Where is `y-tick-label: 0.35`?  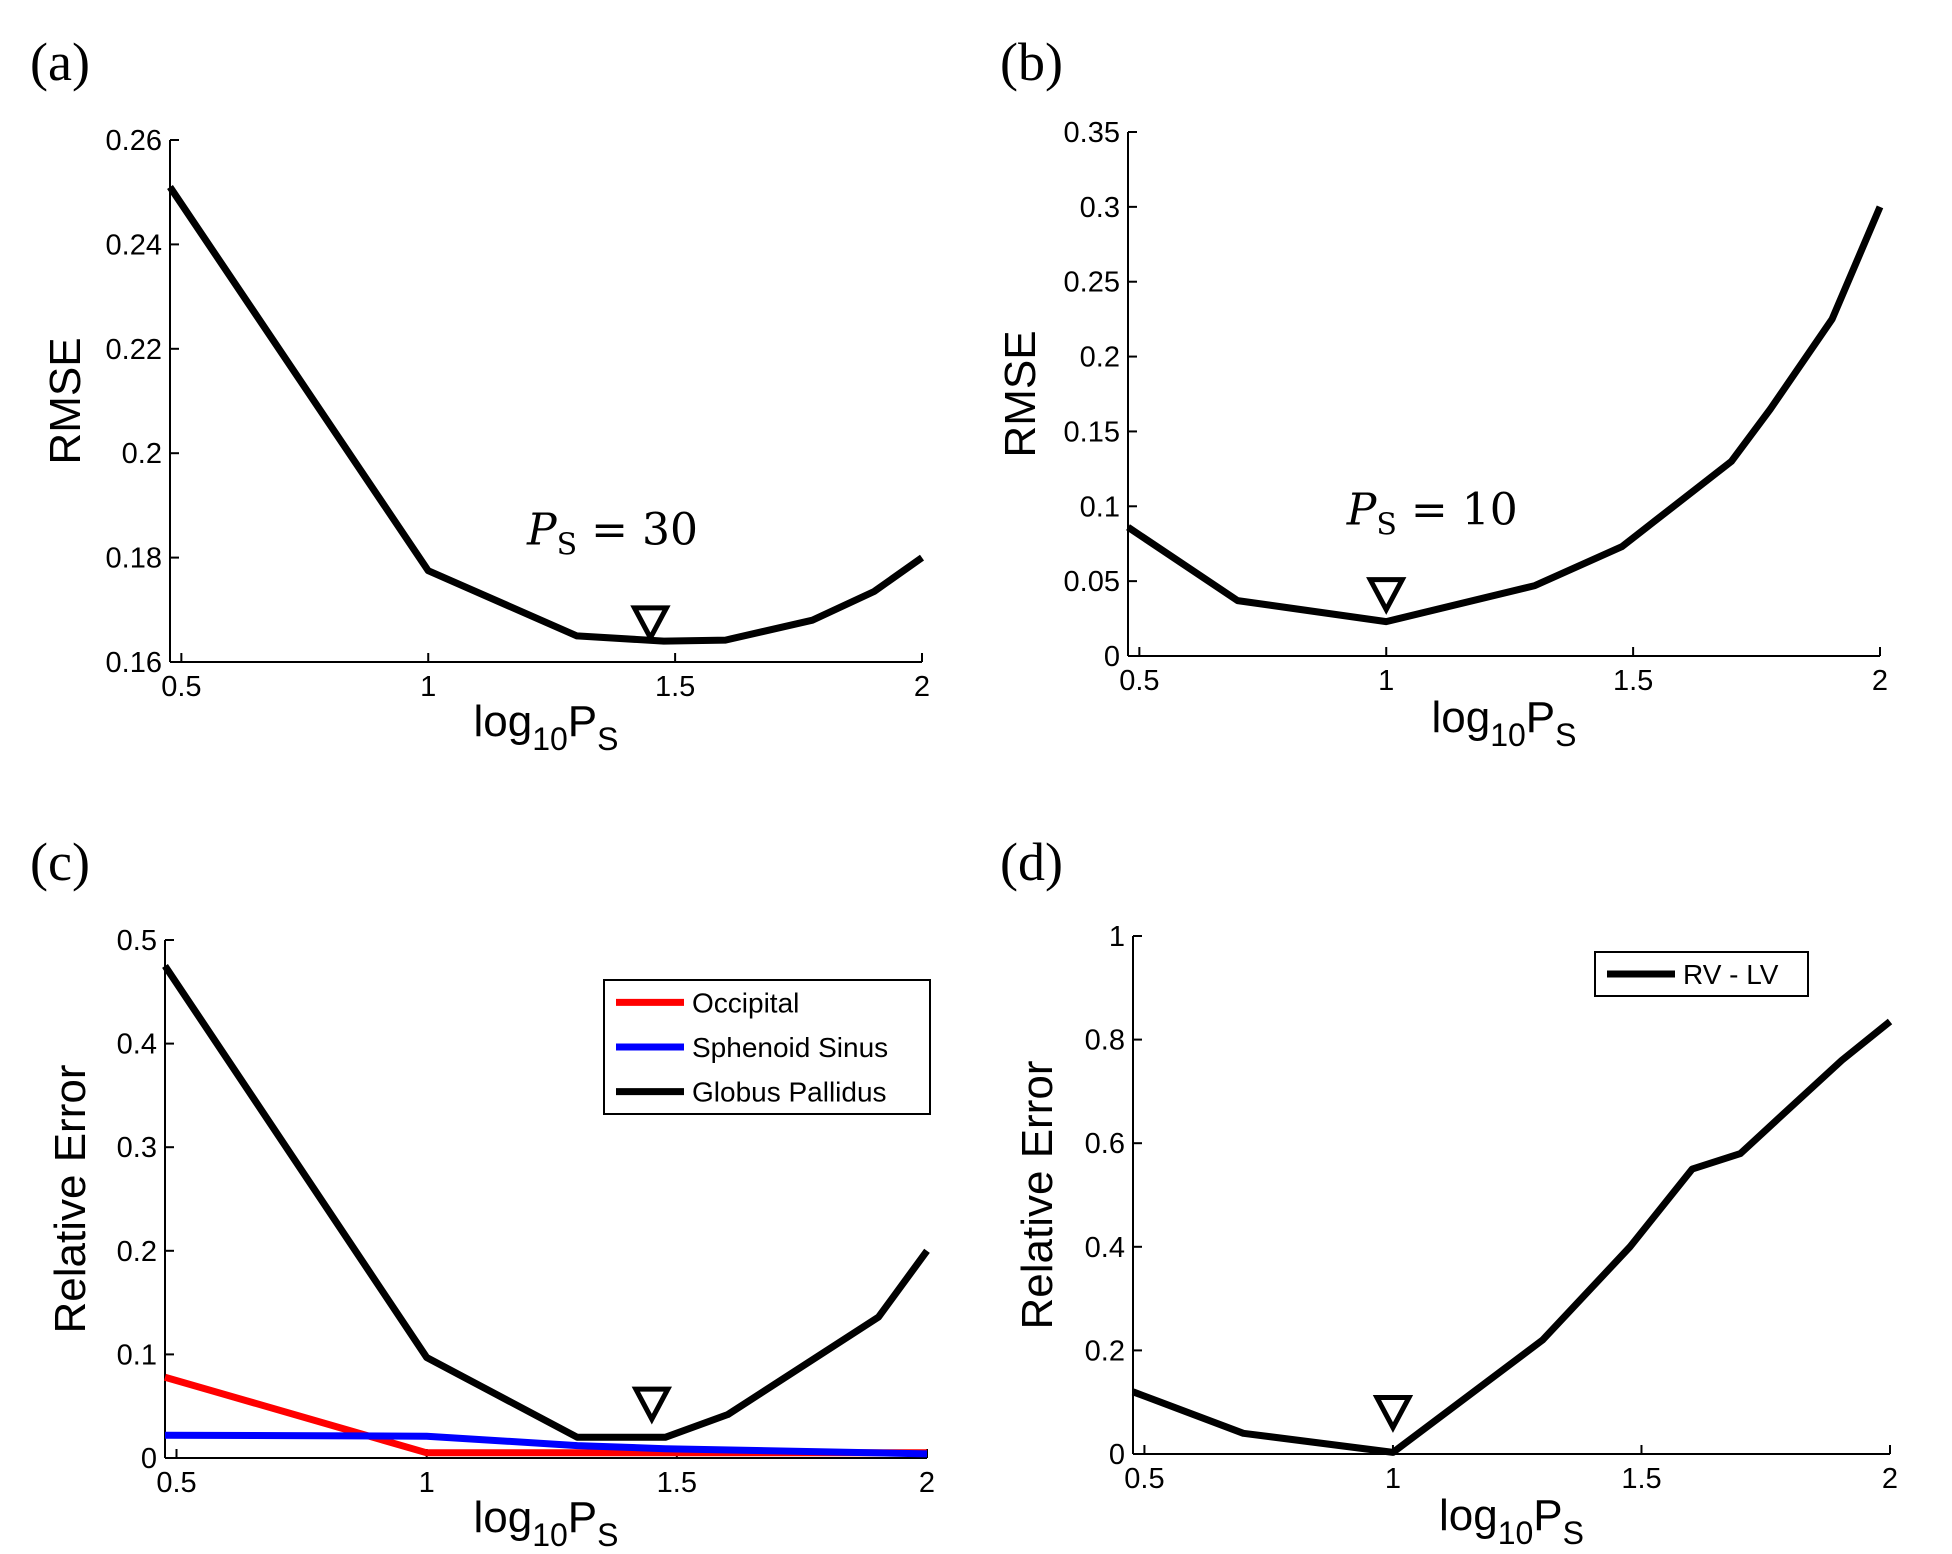 y-tick-label: 0.35 is located at coordinates (1092, 133).